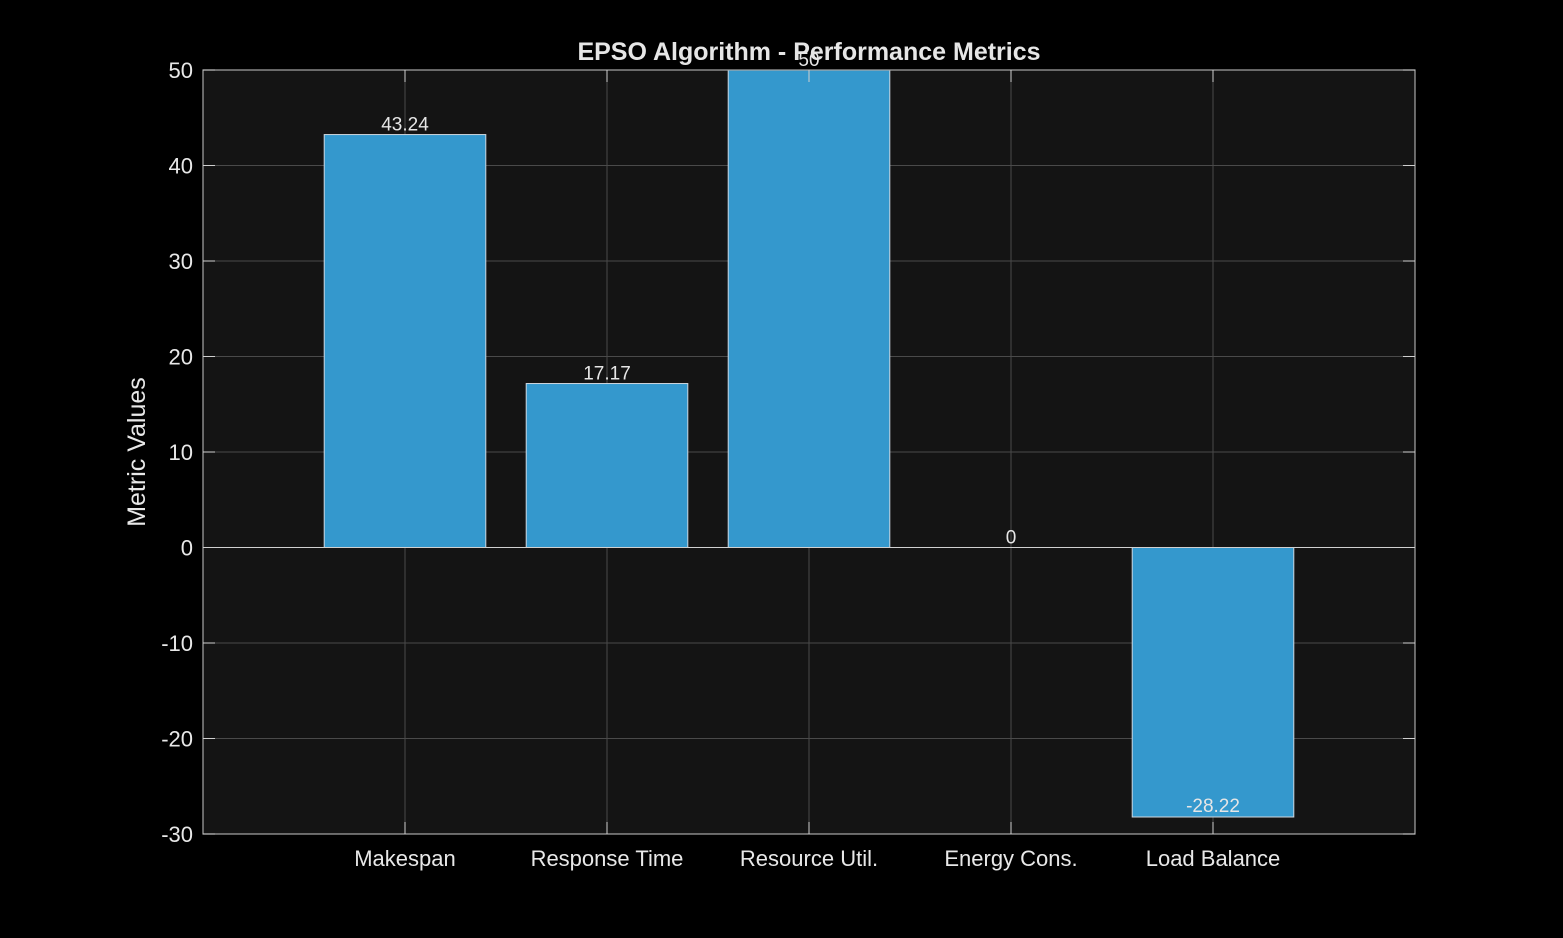 Image resolution: width=1563 pixels, height=938 pixels. Describe the element at coordinates (181, 166) in the screenshot. I see `y-tick-label: 40` at that location.